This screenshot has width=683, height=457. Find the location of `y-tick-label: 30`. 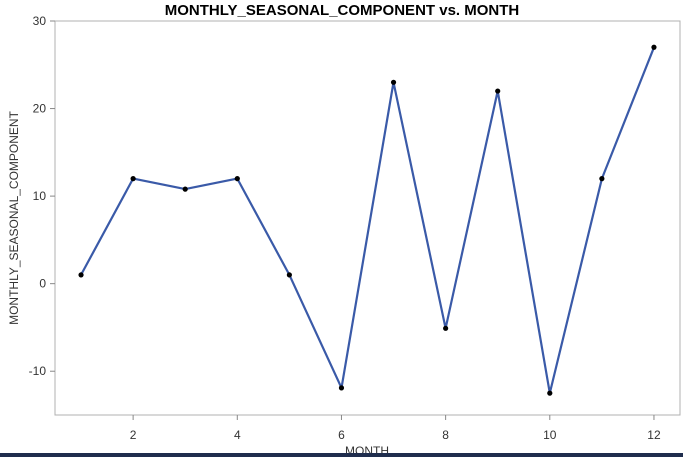

y-tick-label: 30 is located at coordinates (40, 21).